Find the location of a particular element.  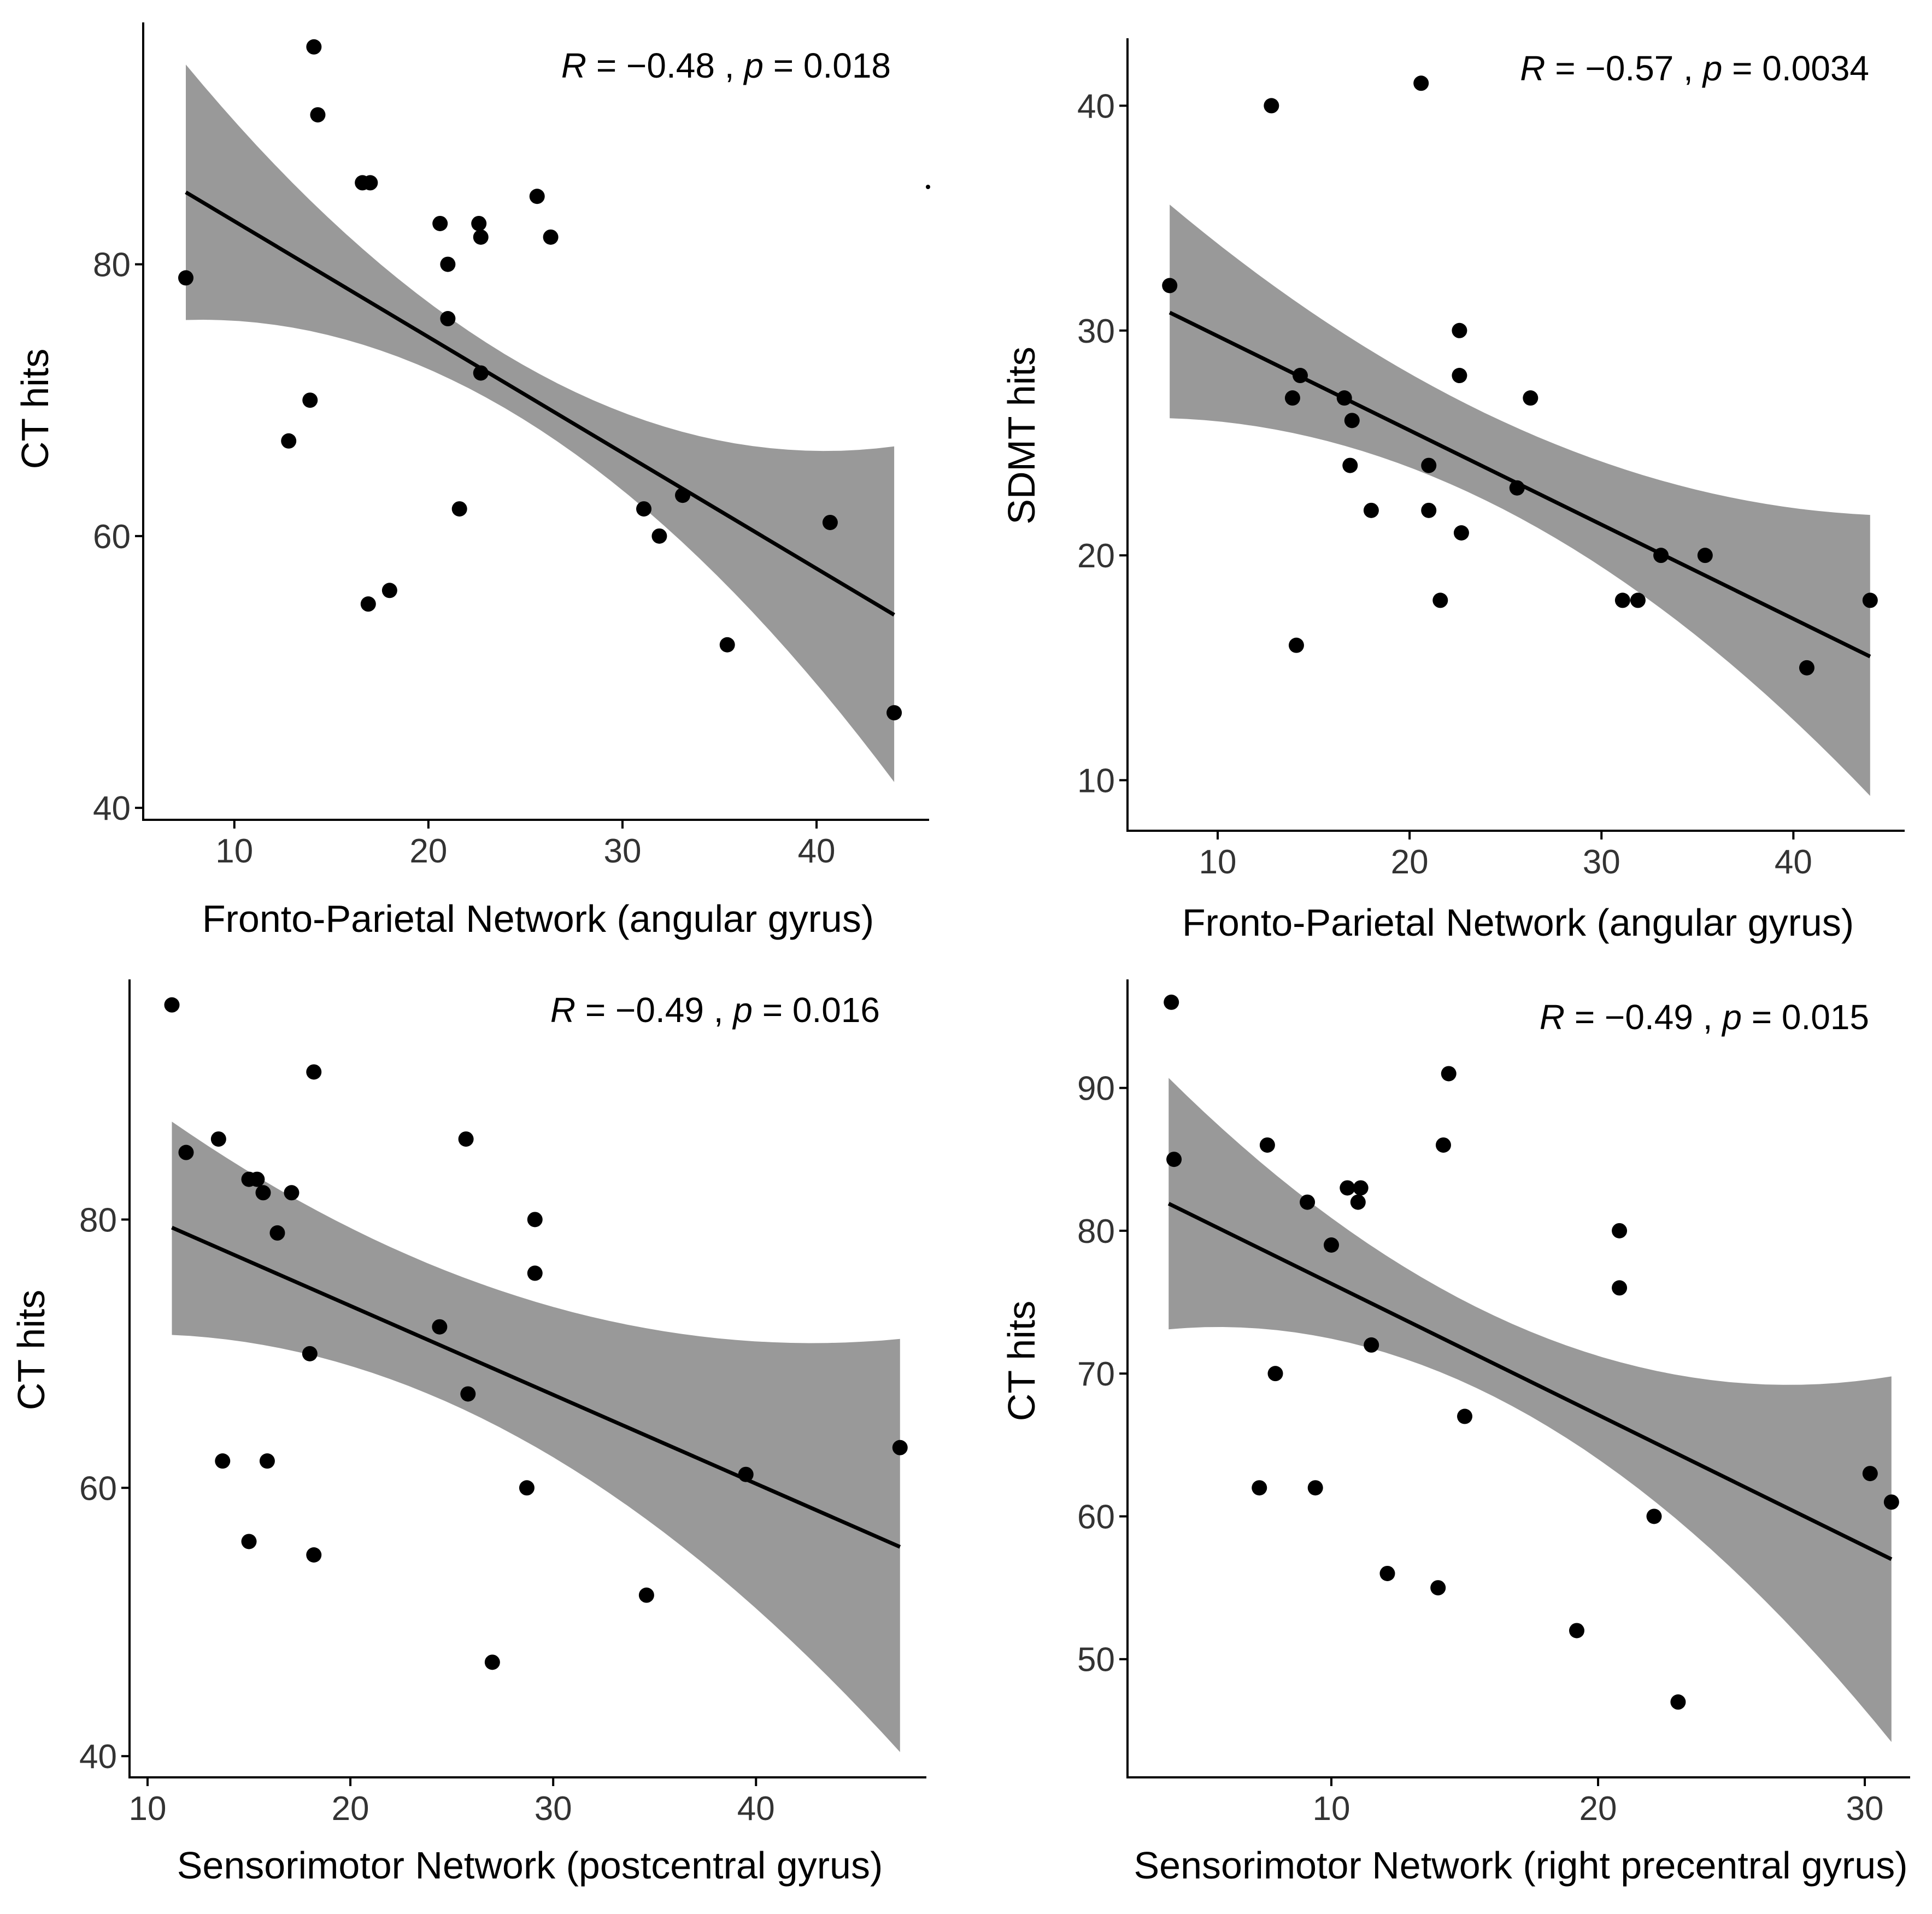

y-ticks: 10 20 30 40 is located at coordinates (1102, 443).